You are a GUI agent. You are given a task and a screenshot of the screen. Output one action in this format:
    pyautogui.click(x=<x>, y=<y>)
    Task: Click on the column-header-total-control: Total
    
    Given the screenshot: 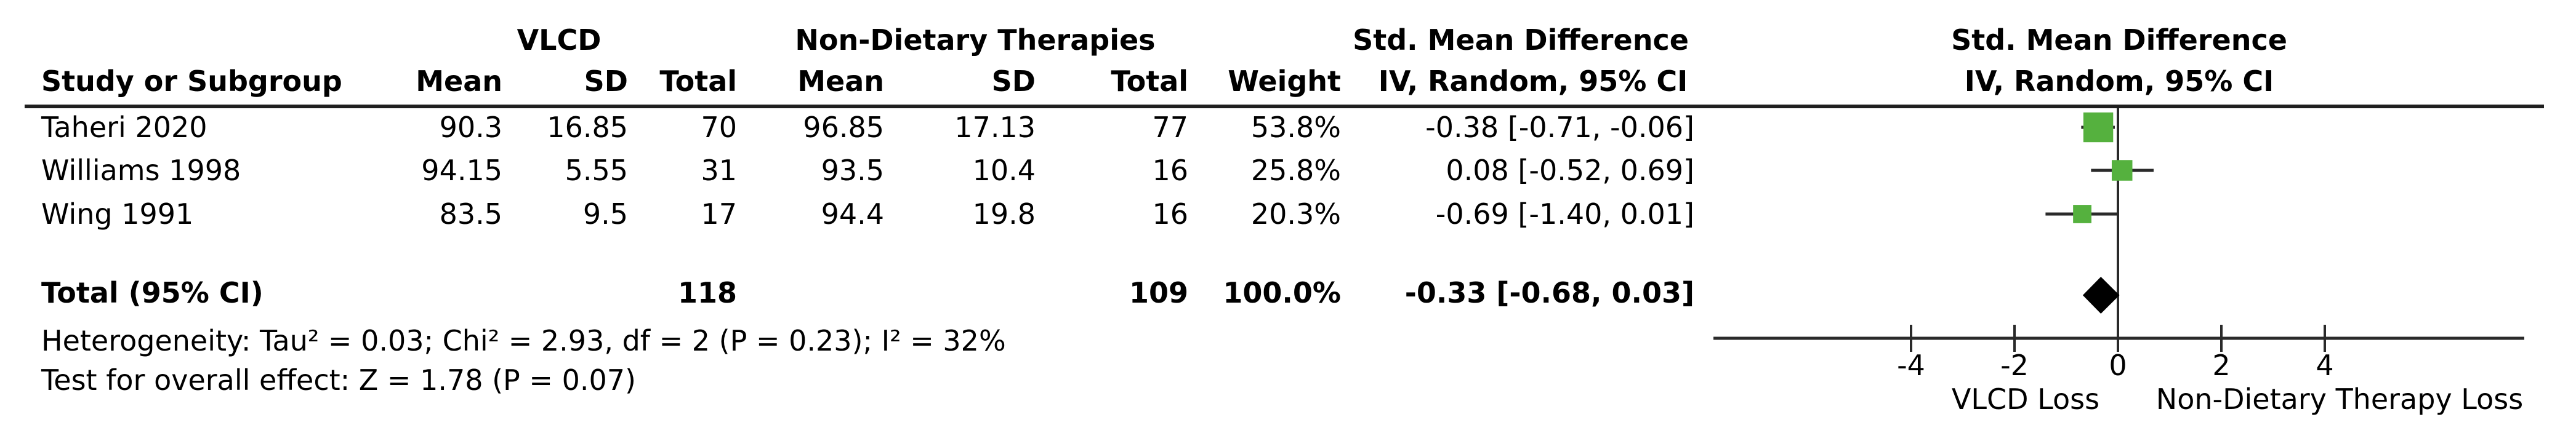 What is the action you would take?
    pyautogui.click(x=1149, y=82)
    